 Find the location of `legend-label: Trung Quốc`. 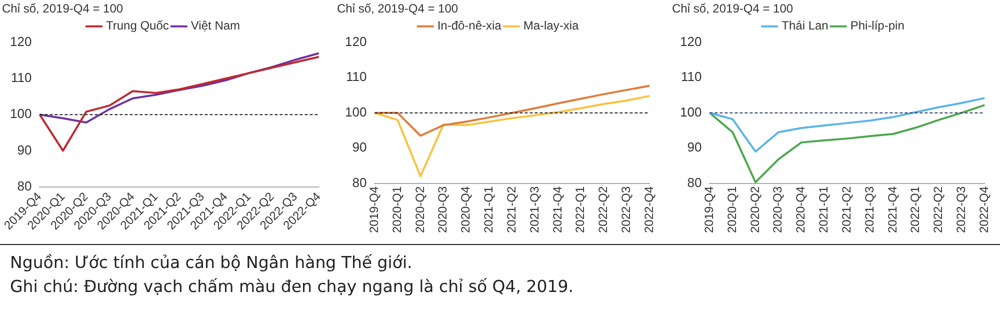

legend-label: Trung Quốc is located at coordinates (137, 25).